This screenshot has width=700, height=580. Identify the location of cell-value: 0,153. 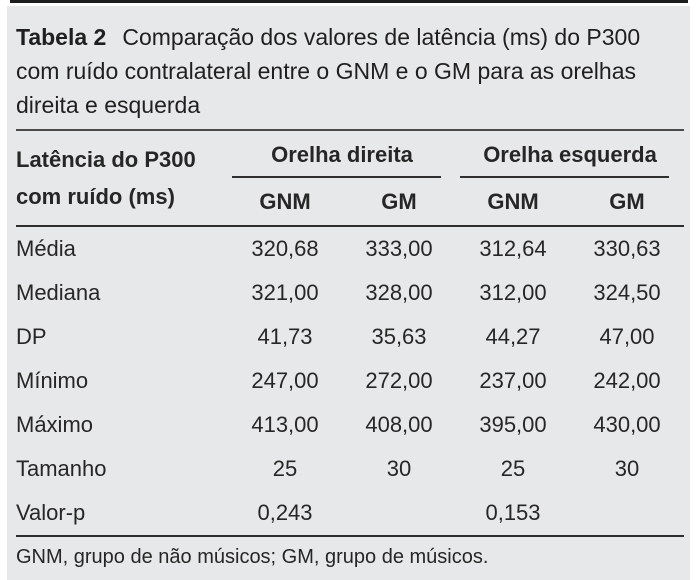
(513, 512).